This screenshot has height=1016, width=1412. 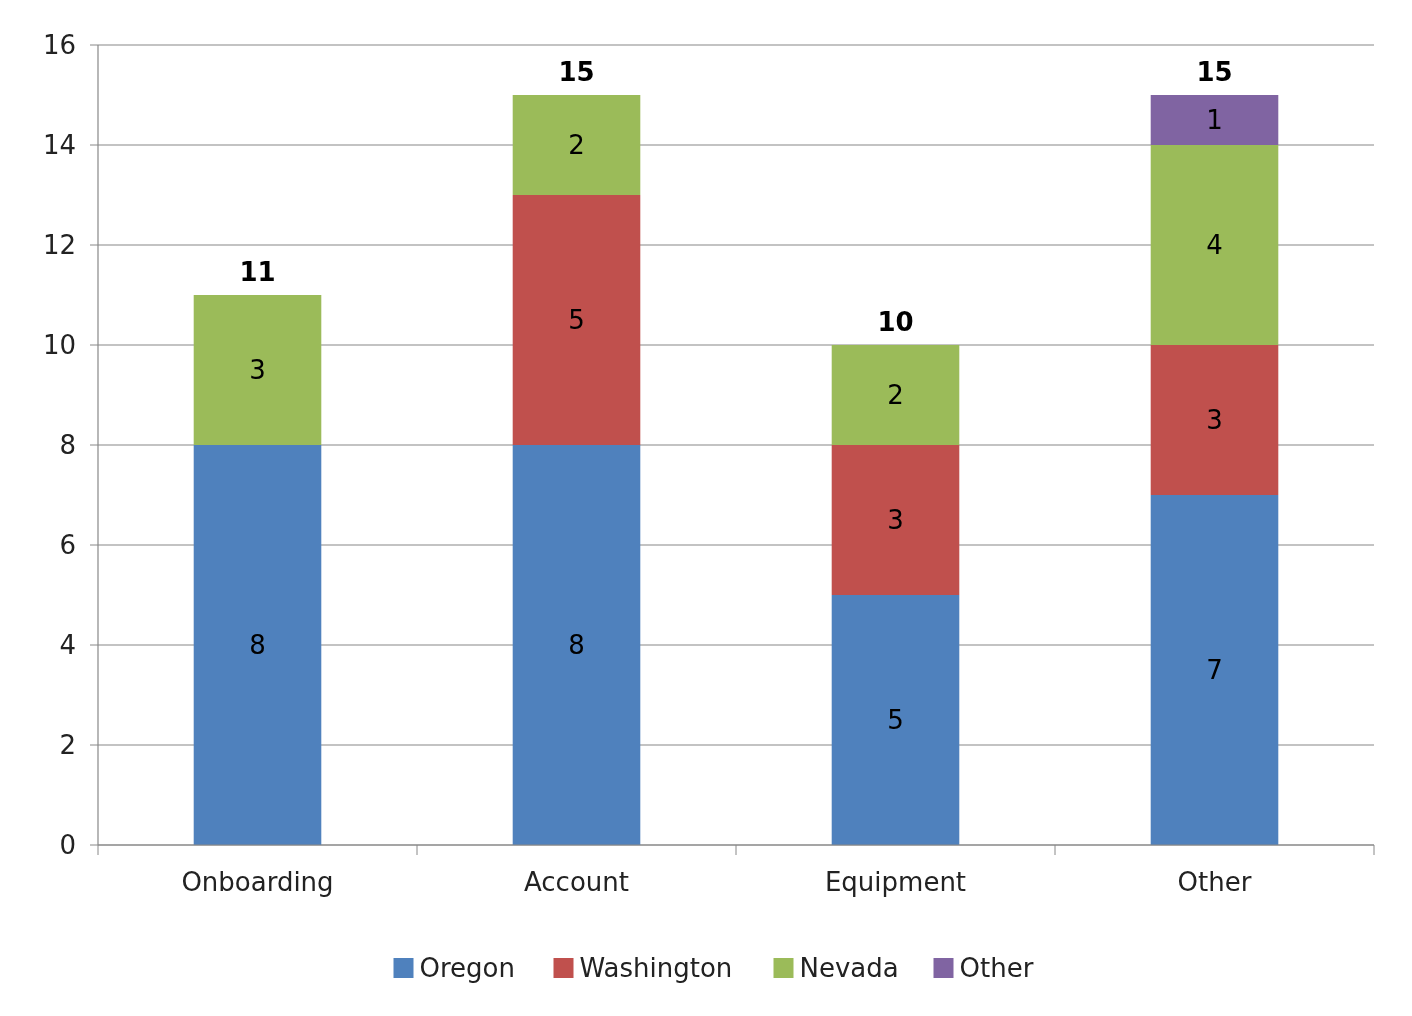 What do you see at coordinates (67, 545) in the screenshot?
I see `y-tick-label: 6` at bounding box center [67, 545].